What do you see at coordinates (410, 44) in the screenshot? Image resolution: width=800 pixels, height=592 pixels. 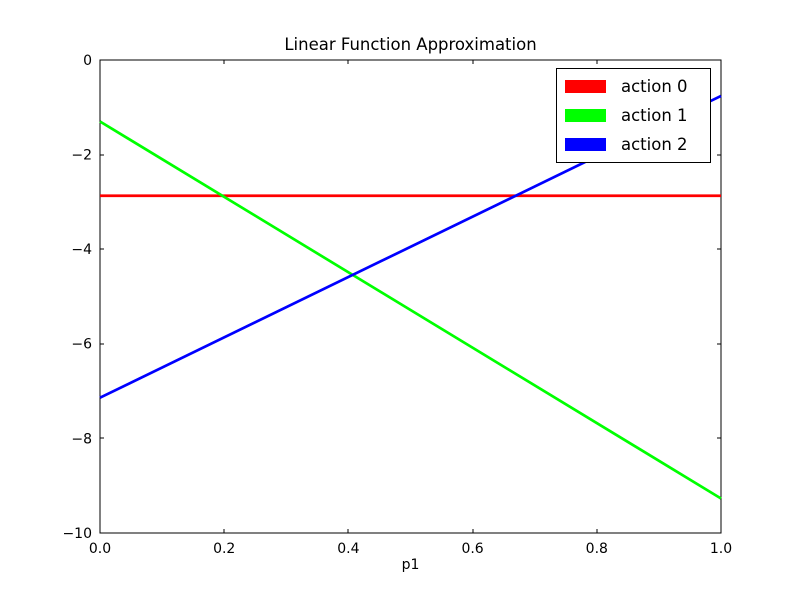 I see `chart-title: Linear Function Approximation` at bounding box center [410, 44].